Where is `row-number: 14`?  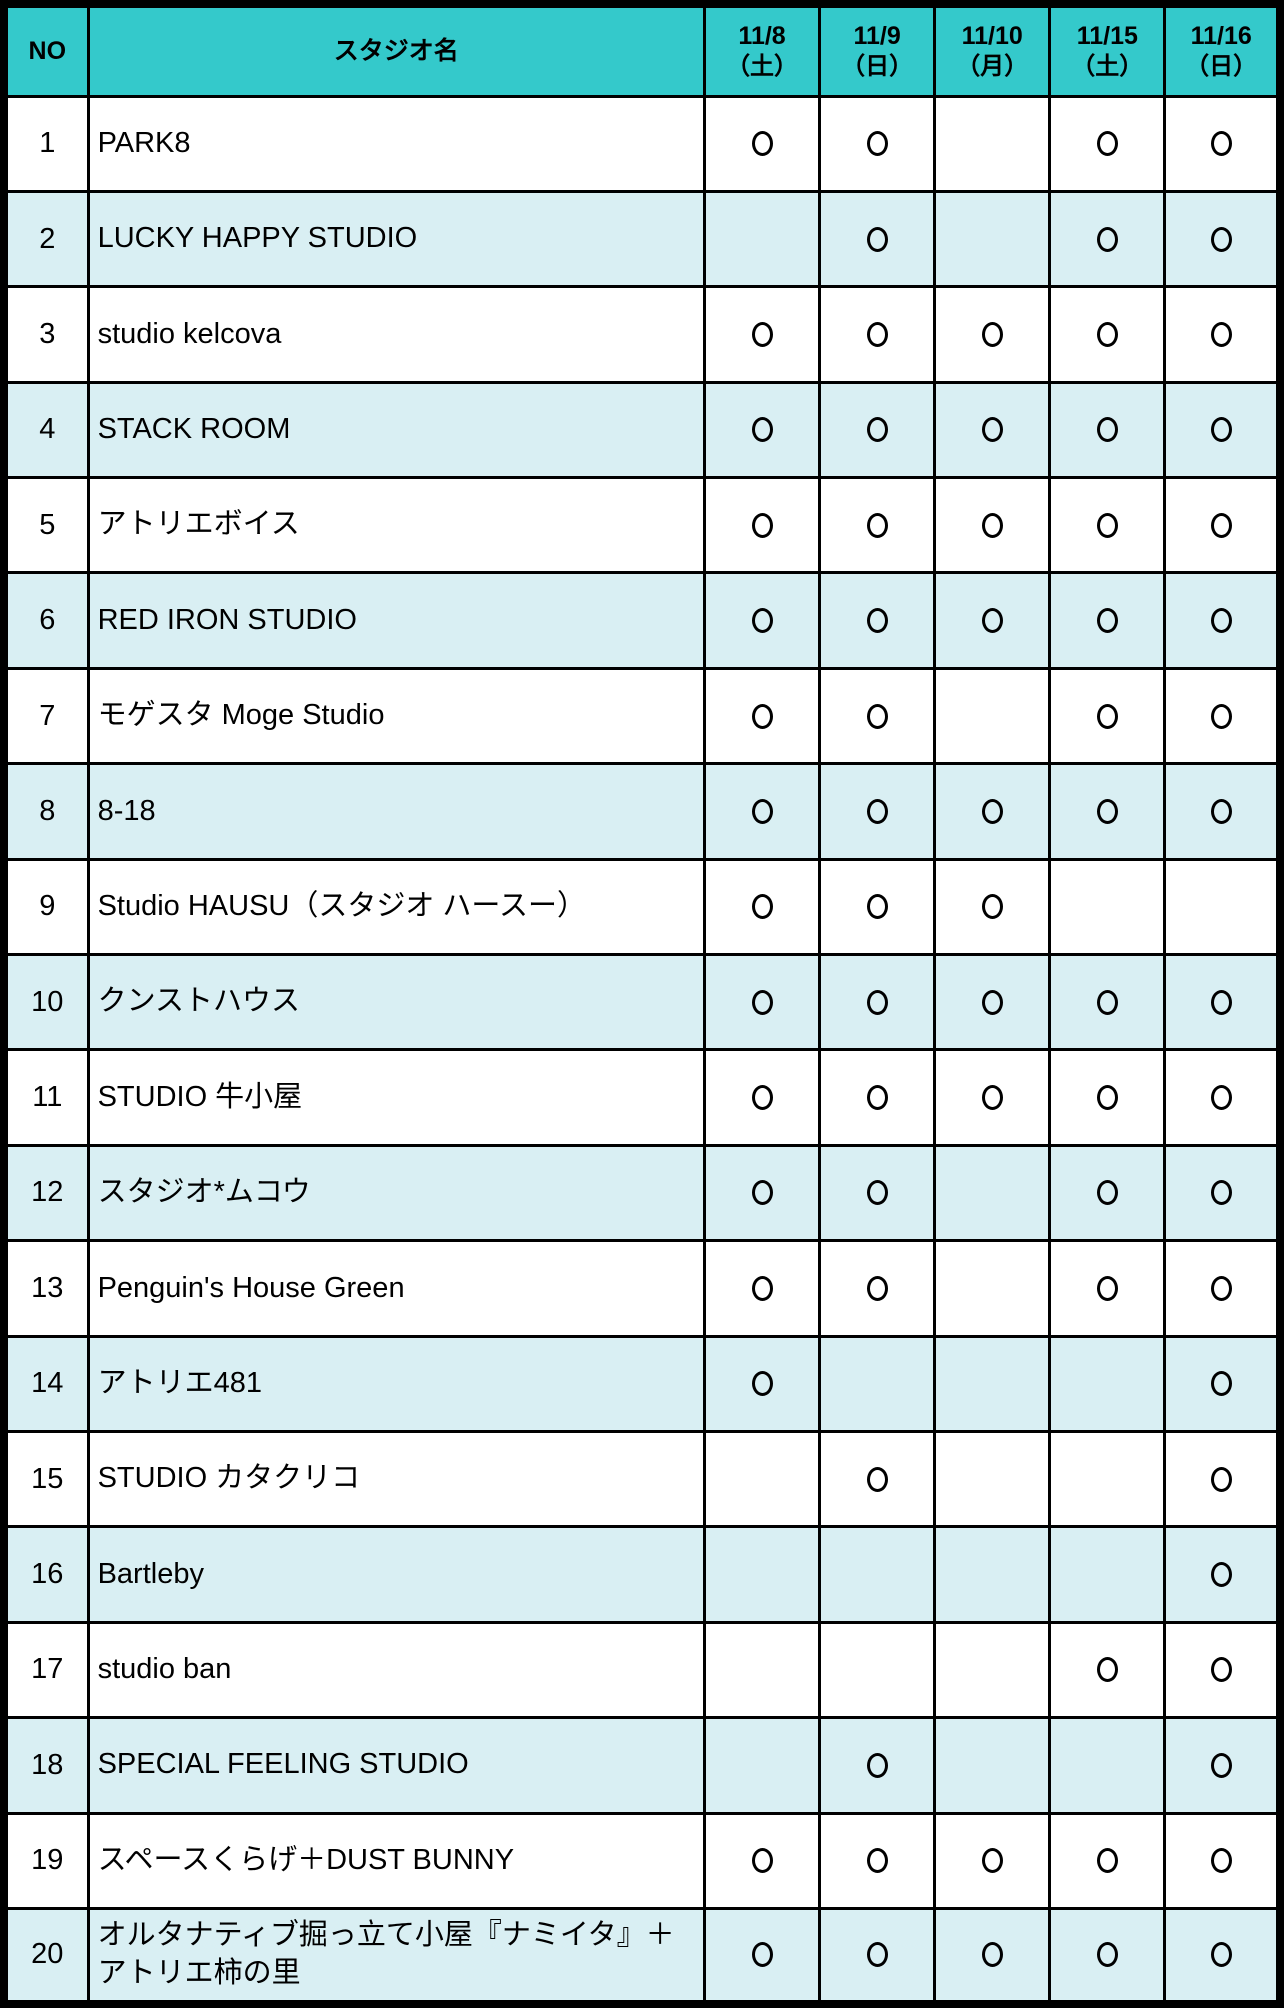 row-number: 14 is located at coordinates (46, 1383).